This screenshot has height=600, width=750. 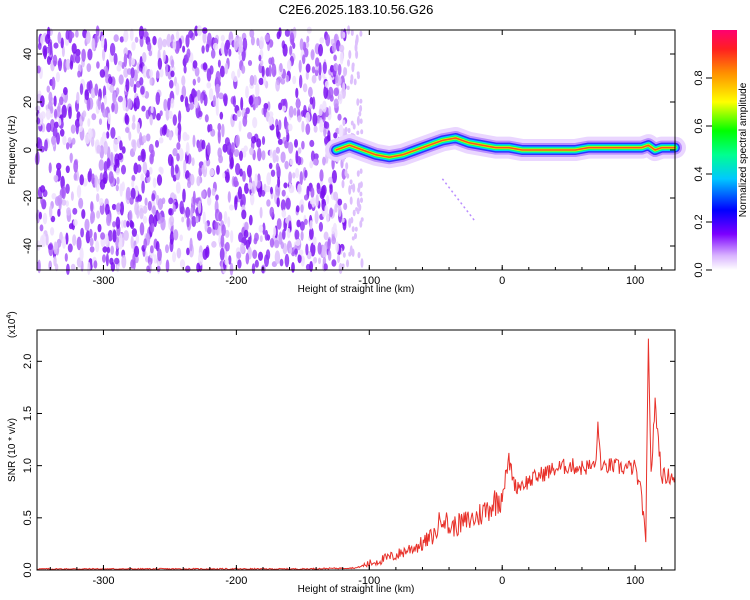 What do you see at coordinates (236, 281) in the screenshot?
I see `x-tick-label: -200` at bounding box center [236, 281].